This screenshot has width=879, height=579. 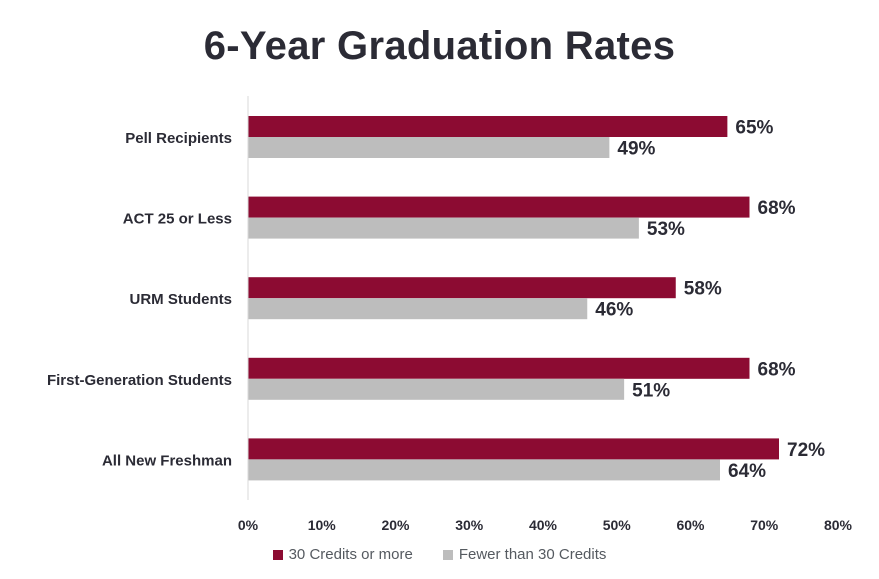 What do you see at coordinates (439, 46) in the screenshot?
I see `chart-title: 6-Year Graduation Rates` at bounding box center [439, 46].